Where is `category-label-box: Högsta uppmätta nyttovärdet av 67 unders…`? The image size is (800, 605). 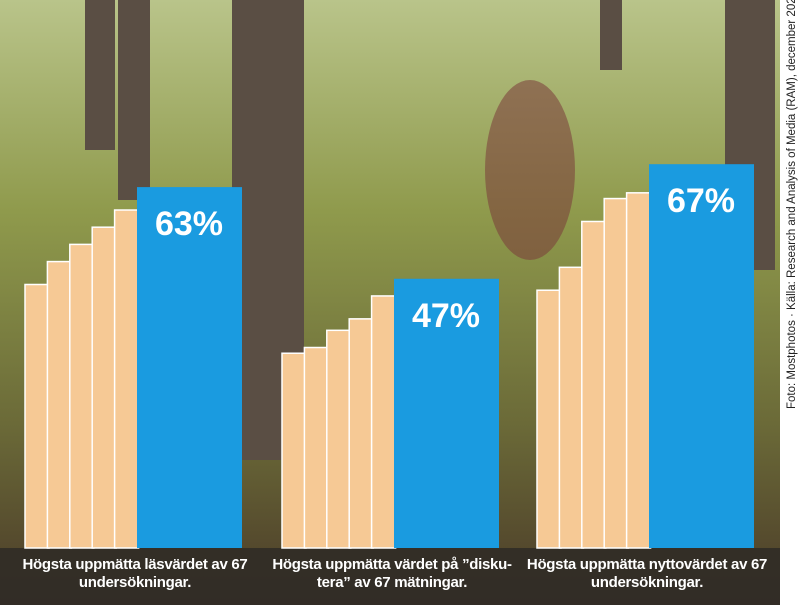 category-label-box: Högsta uppmätta nyttovärdet av 67 unders… is located at coordinates (647, 573).